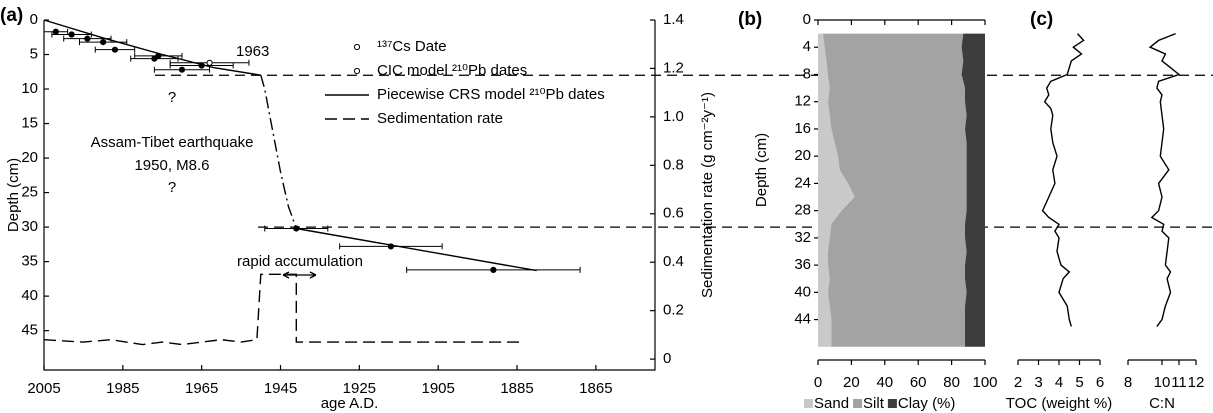 The image size is (1213, 413). What do you see at coordinates (595, 388) in the screenshot?
I see `x-tick-label: 1865` at bounding box center [595, 388].